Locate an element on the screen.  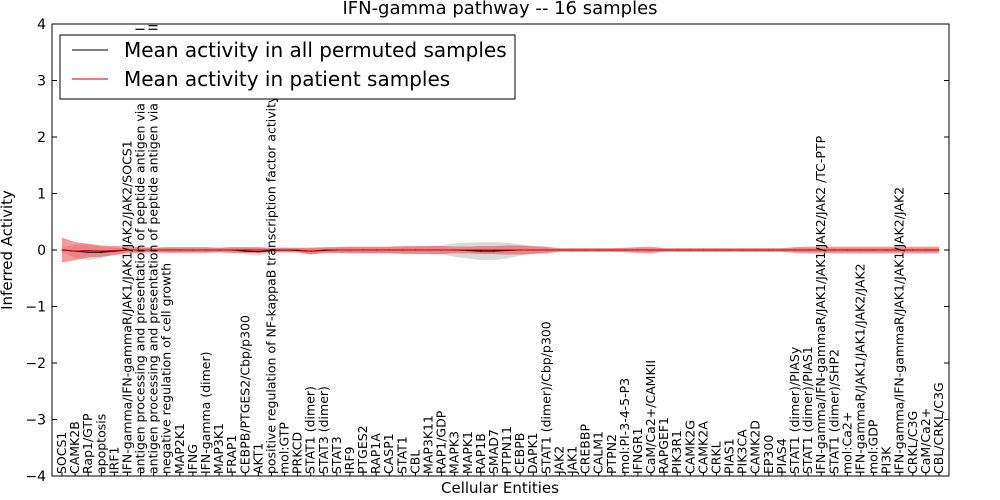
x-category-label: IFN-gammaR/JAK1/JAK1/JAK2/JAK2 is located at coordinates (859, 368).